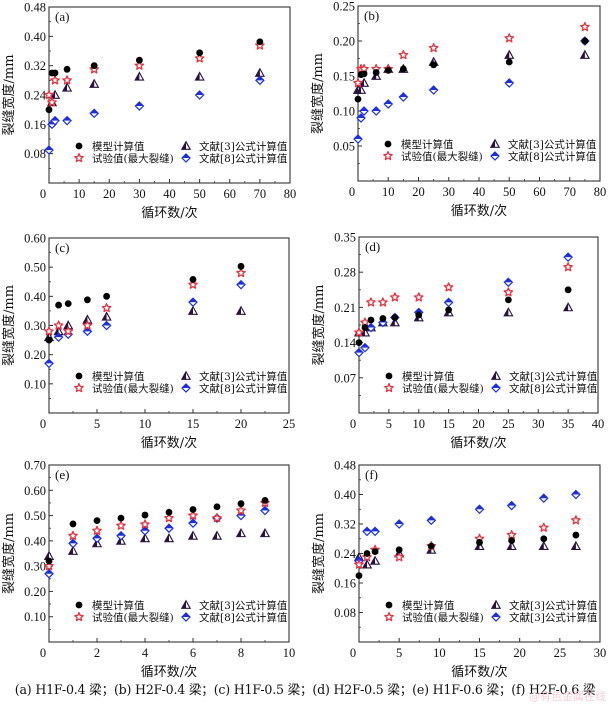 The width and height of the screenshot is (610, 704). I want to click on series-diamond, so click(471, 90).